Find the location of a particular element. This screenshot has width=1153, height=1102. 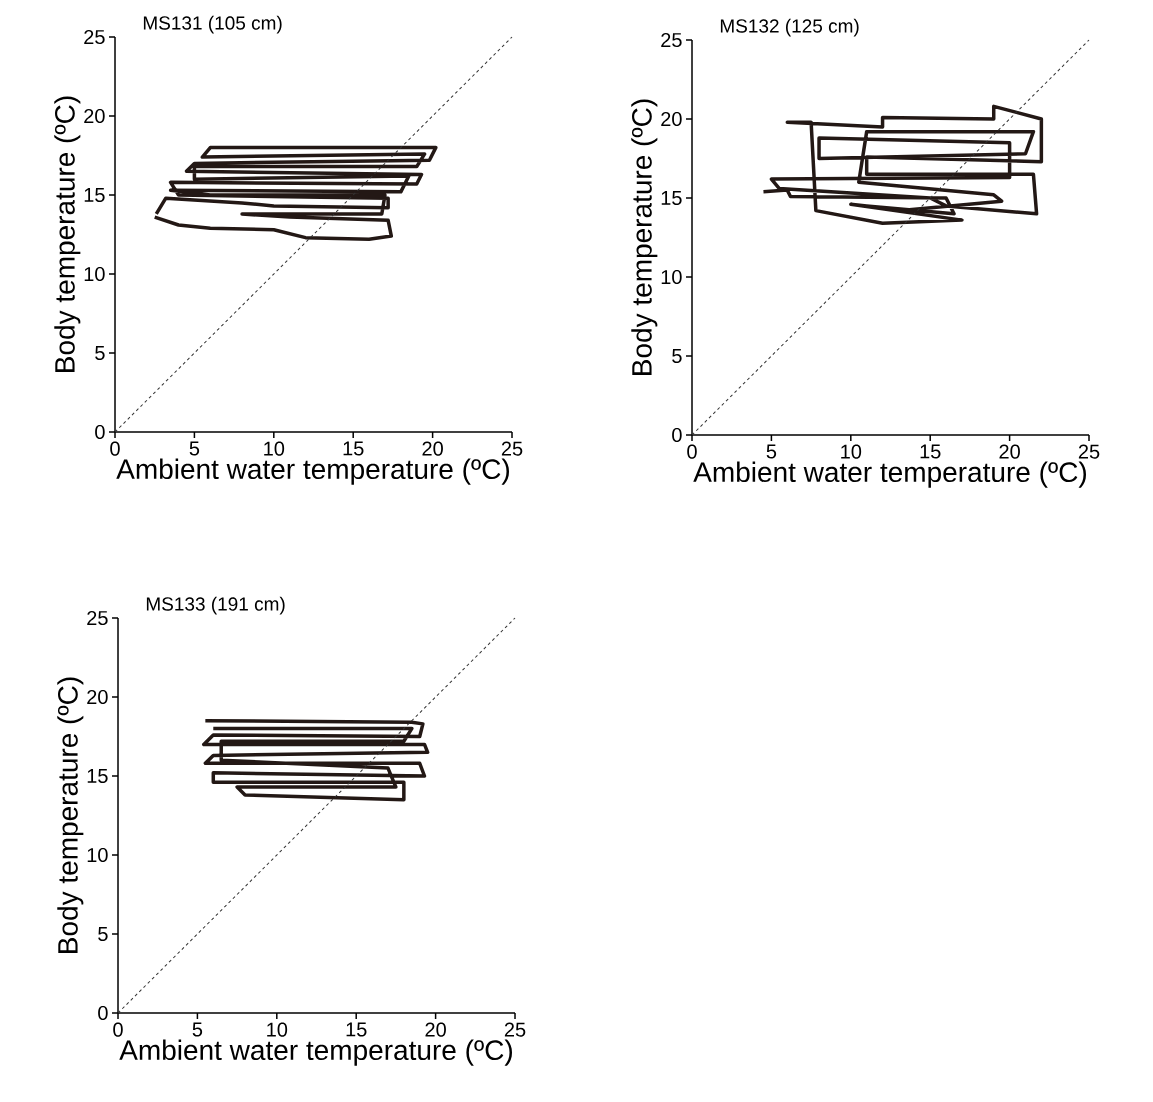

chart-title: MS132 (125 cm) is located at coordinates (789, 27).